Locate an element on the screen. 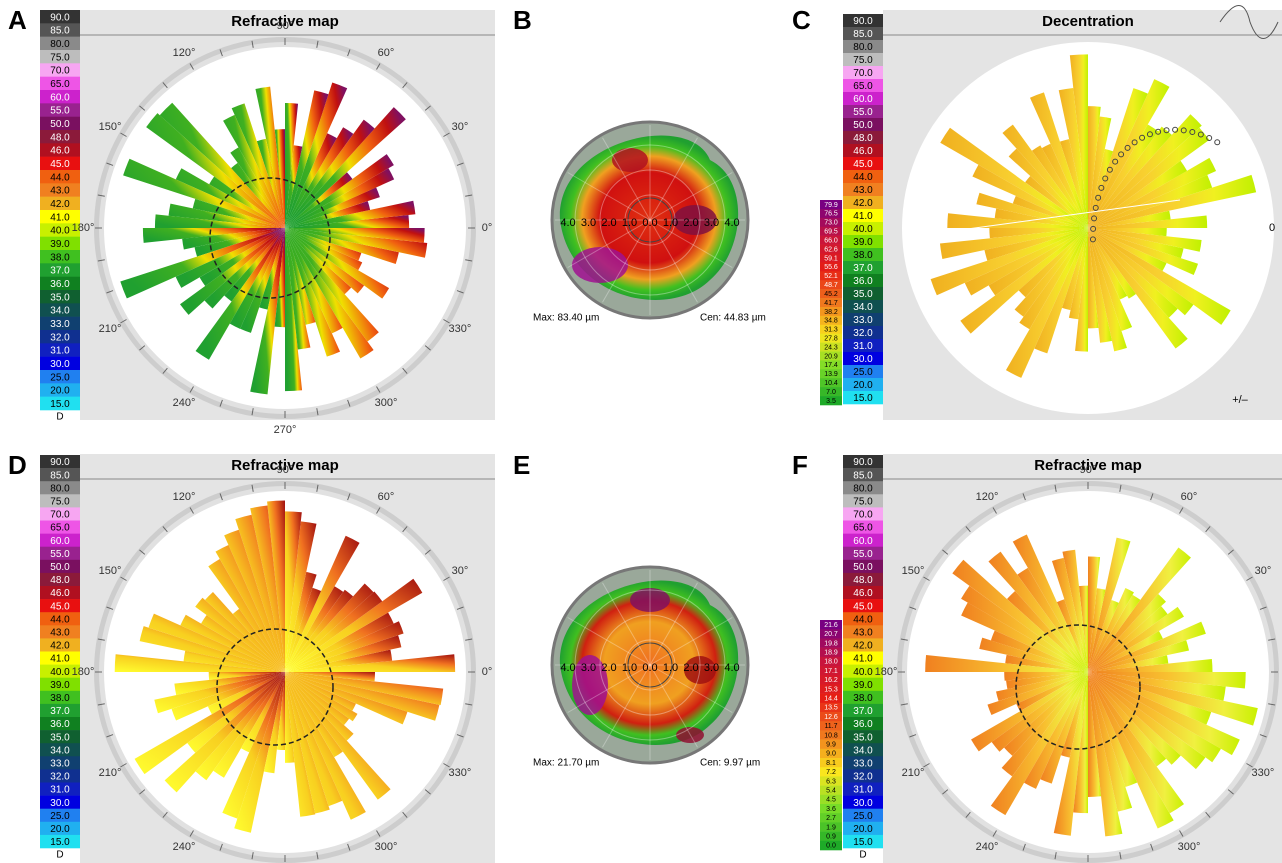  panel-label: A is located at coordinates (17, 20).